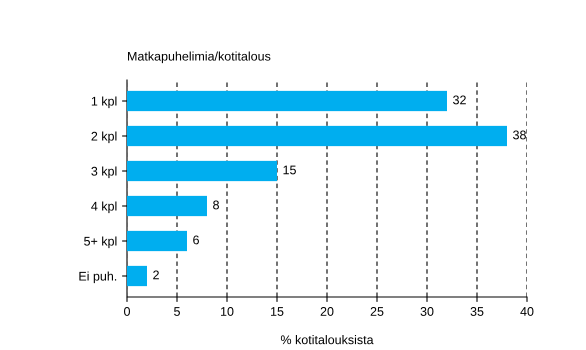  What do you see at coordinates (103, 207) in the screenshot?
I see `y-tick-label: 4 kpl` at bounding box center [103, 207].